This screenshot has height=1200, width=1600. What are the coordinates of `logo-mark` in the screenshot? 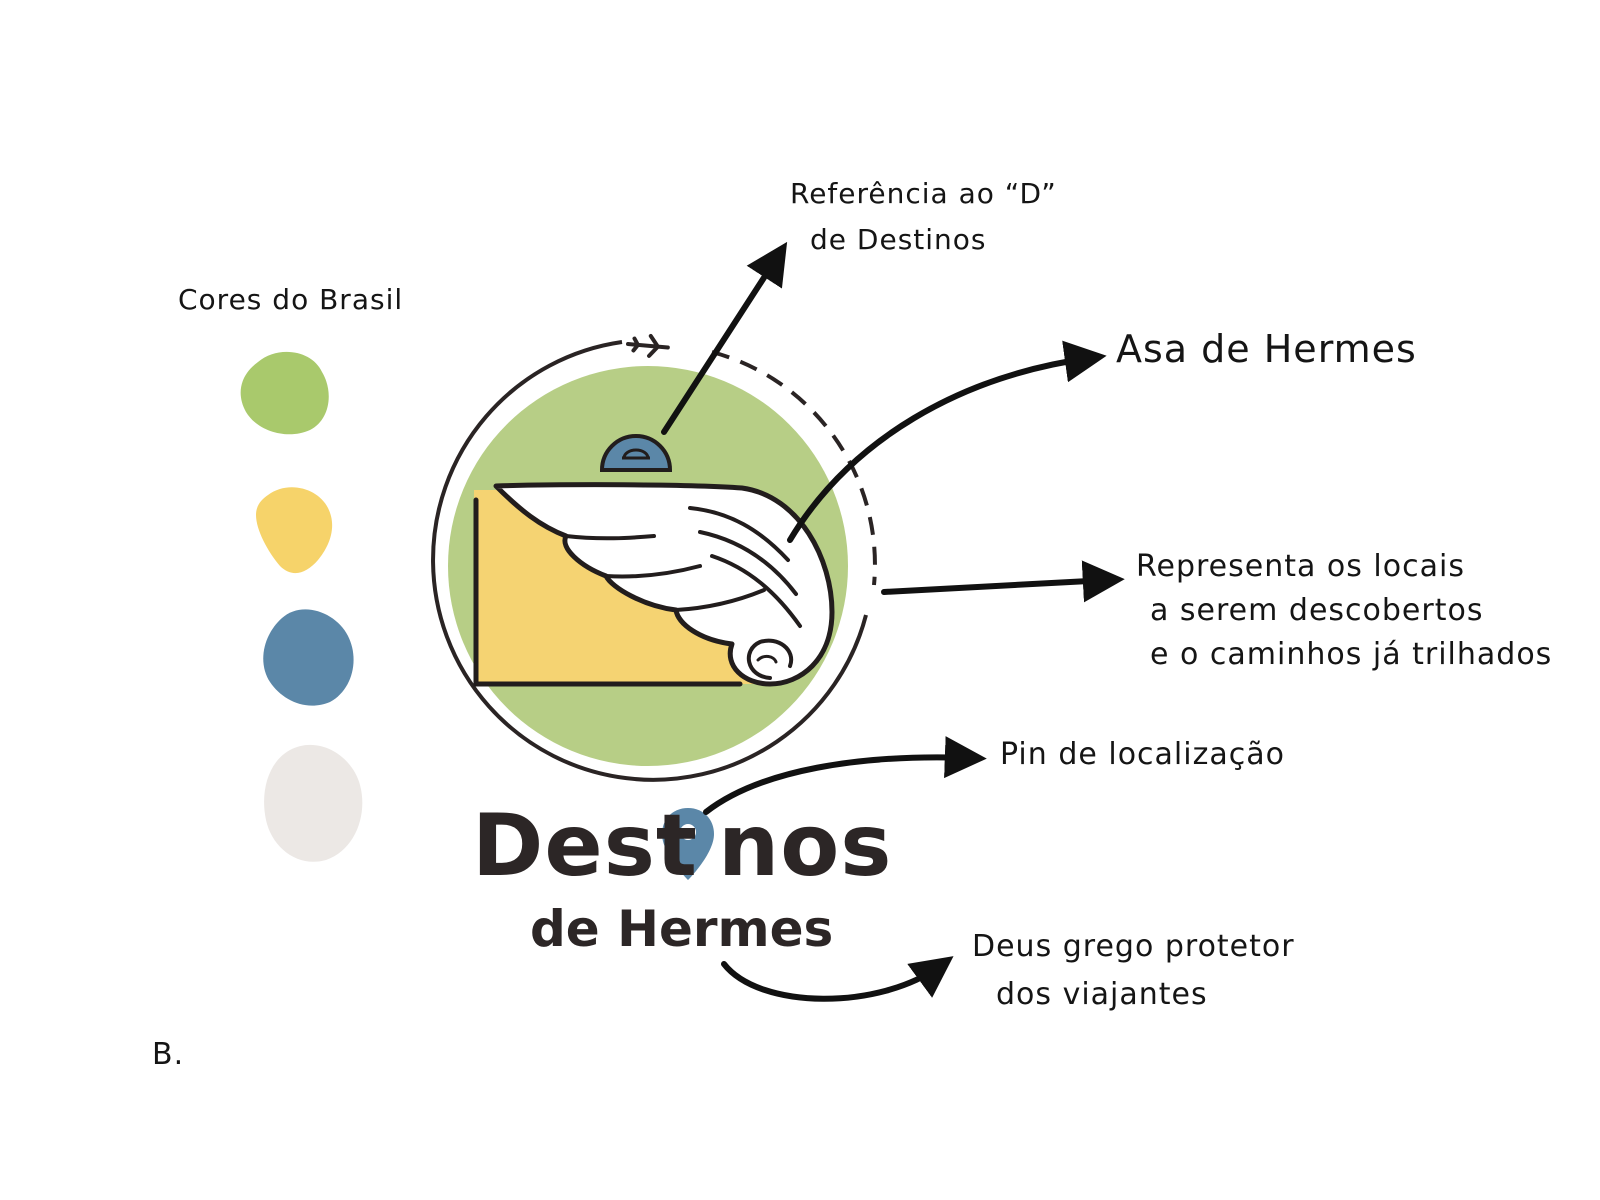 It's located at (654, 557).